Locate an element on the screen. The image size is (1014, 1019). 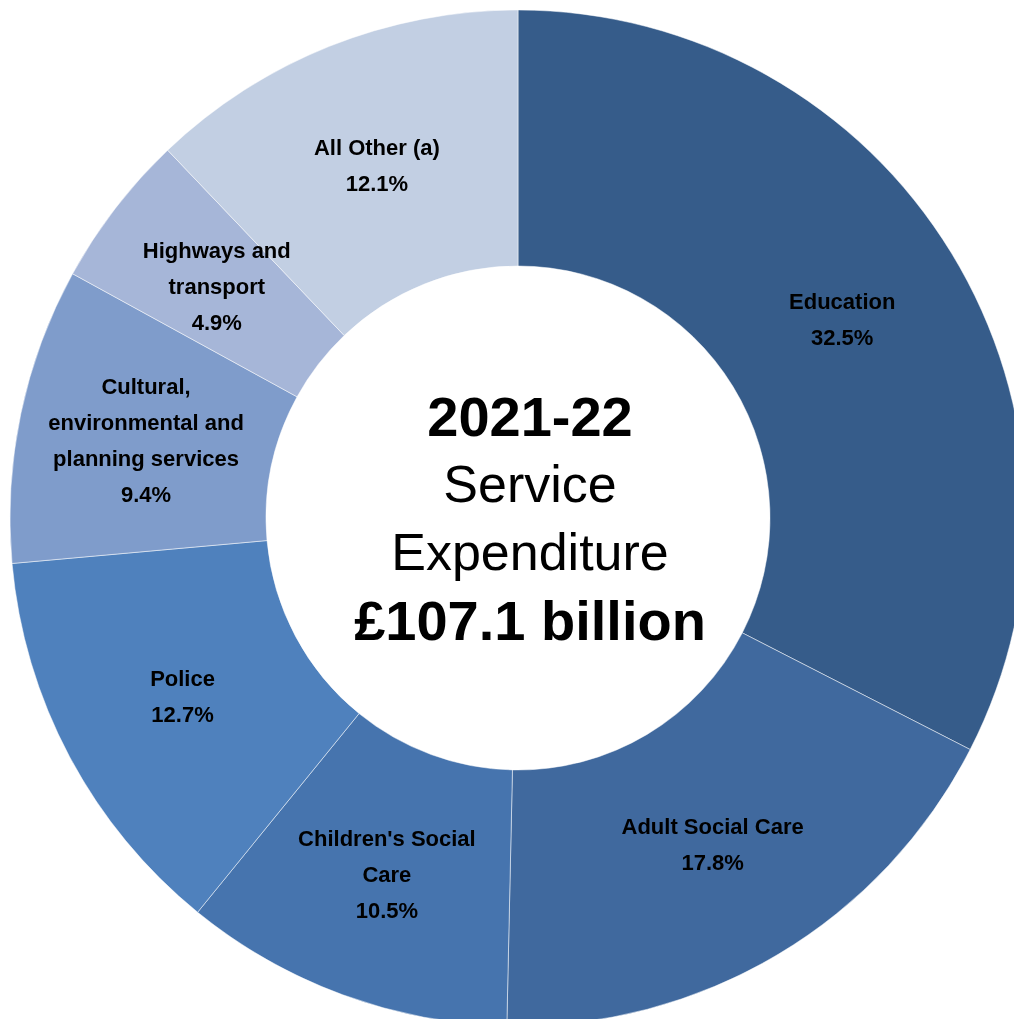
text: 2021-22 is located at coordinates (530, 416).